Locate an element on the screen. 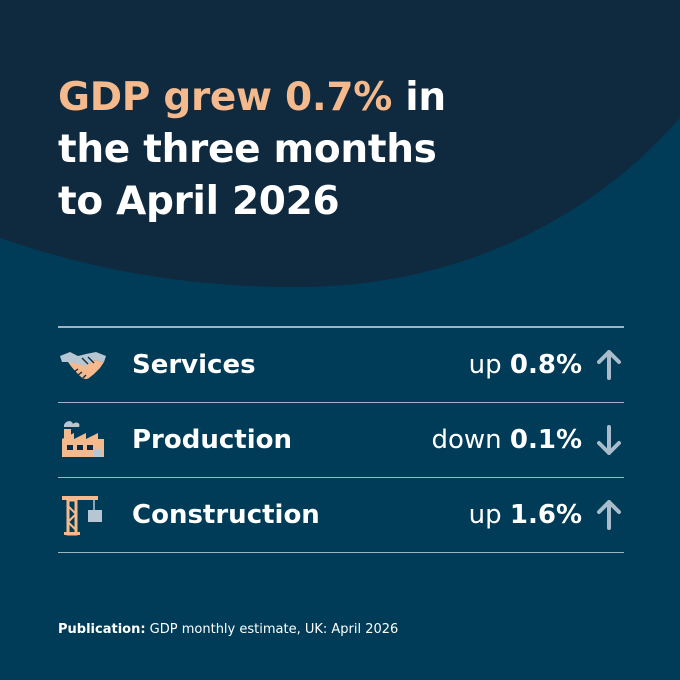 The image size is (680, 680). sector-label: Construction is located at coordinates (226, 515).